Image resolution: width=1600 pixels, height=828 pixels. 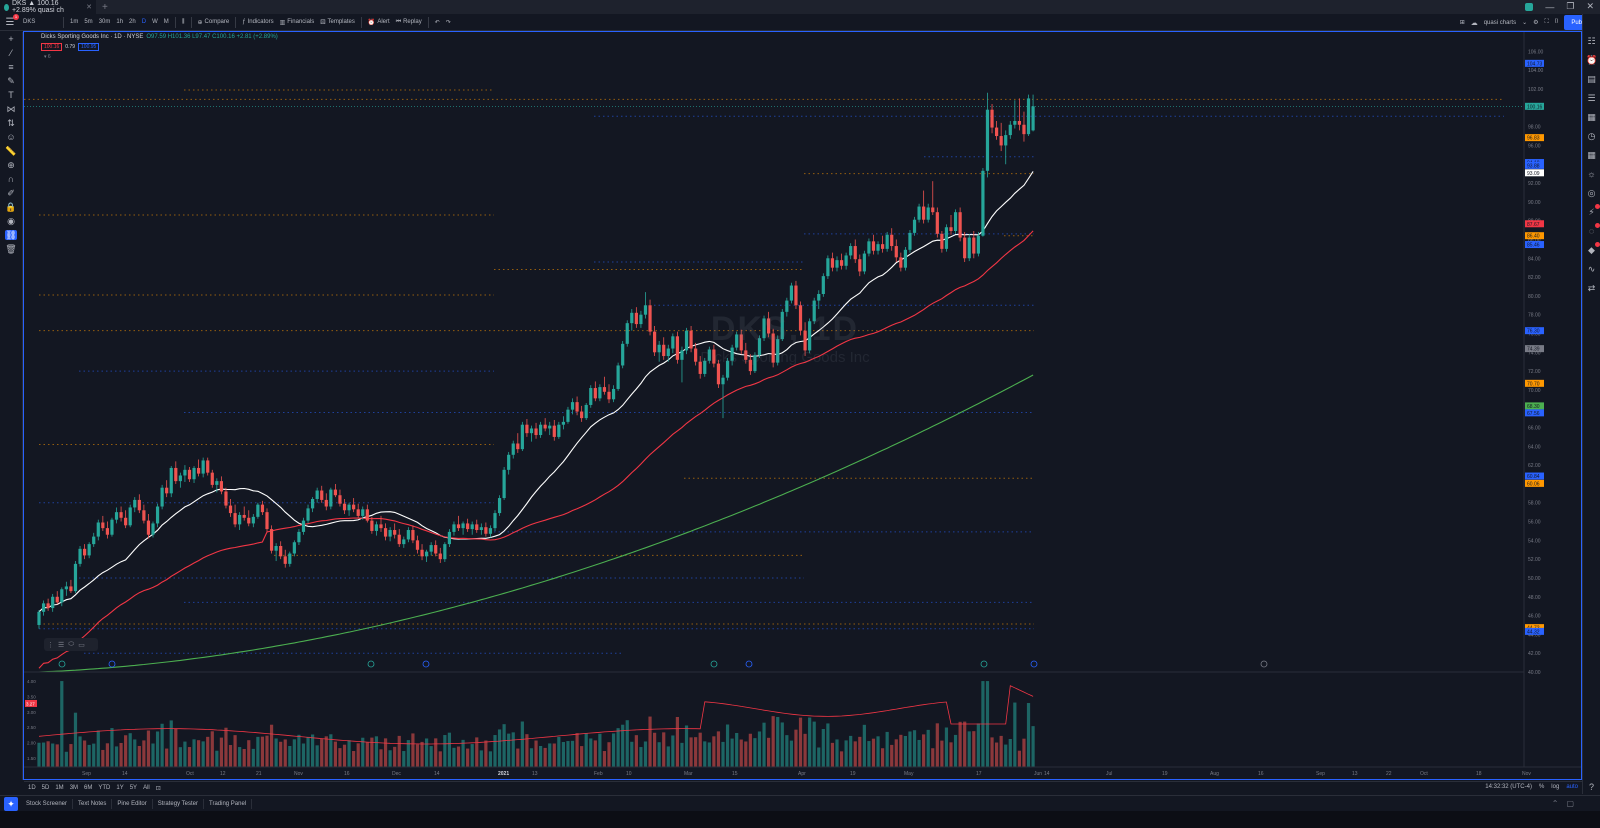 What do you see at coordinates (74, 22) in the screenshot?
I see `interval-1m: 1m` at bounding box center [74, 22].